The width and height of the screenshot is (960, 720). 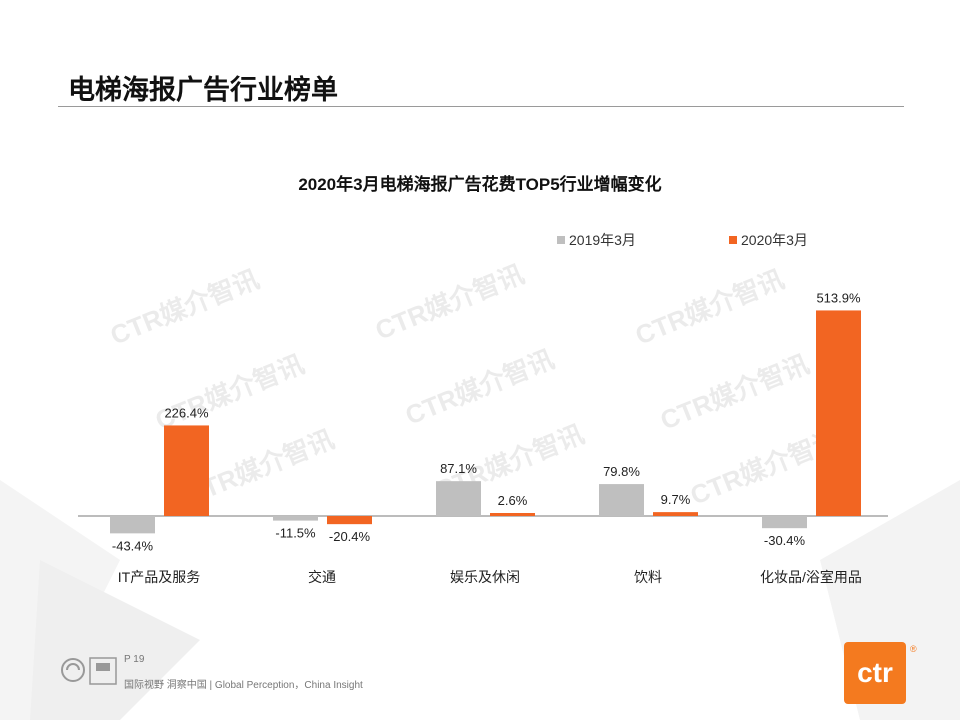 What do you see at coordinates (602, 240) in the screenshot?
I see `legend-label-2019: 2019年3月` at bounding box center [602, 240].